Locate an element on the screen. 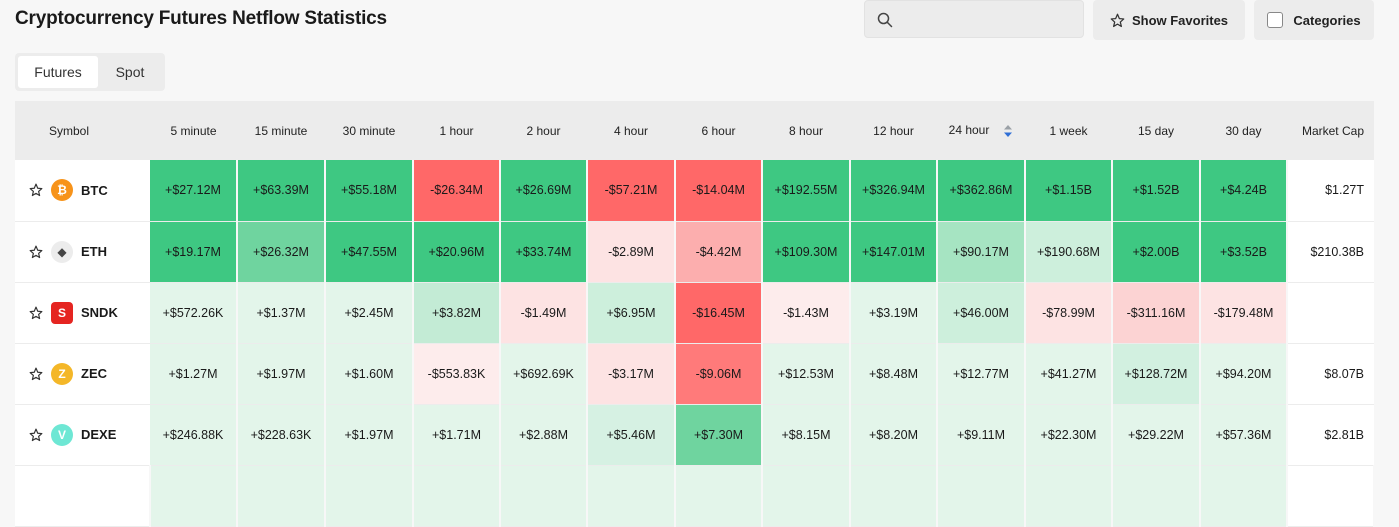 This screenshot has height=527, width=1399. netflow-cell-12-hour: +$3.19M is located at coordinates (894, 313).